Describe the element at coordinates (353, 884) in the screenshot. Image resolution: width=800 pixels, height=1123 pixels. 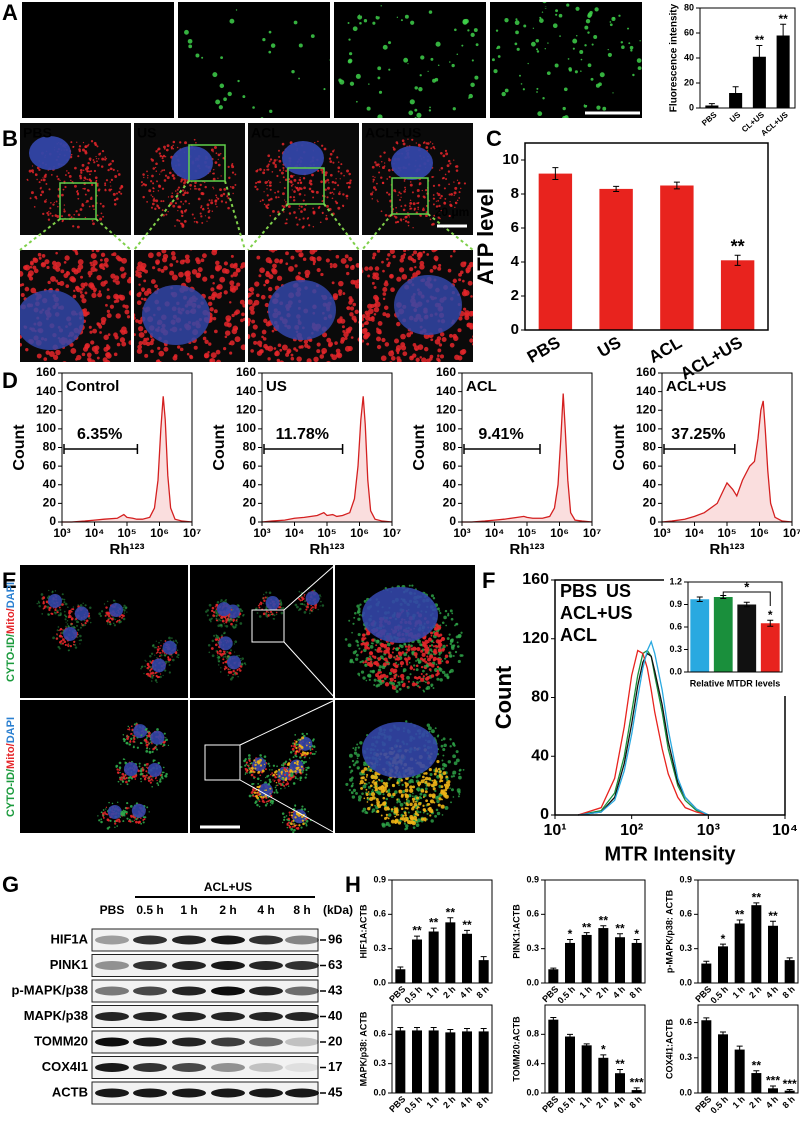
I see `panel-letter: H` at that location.